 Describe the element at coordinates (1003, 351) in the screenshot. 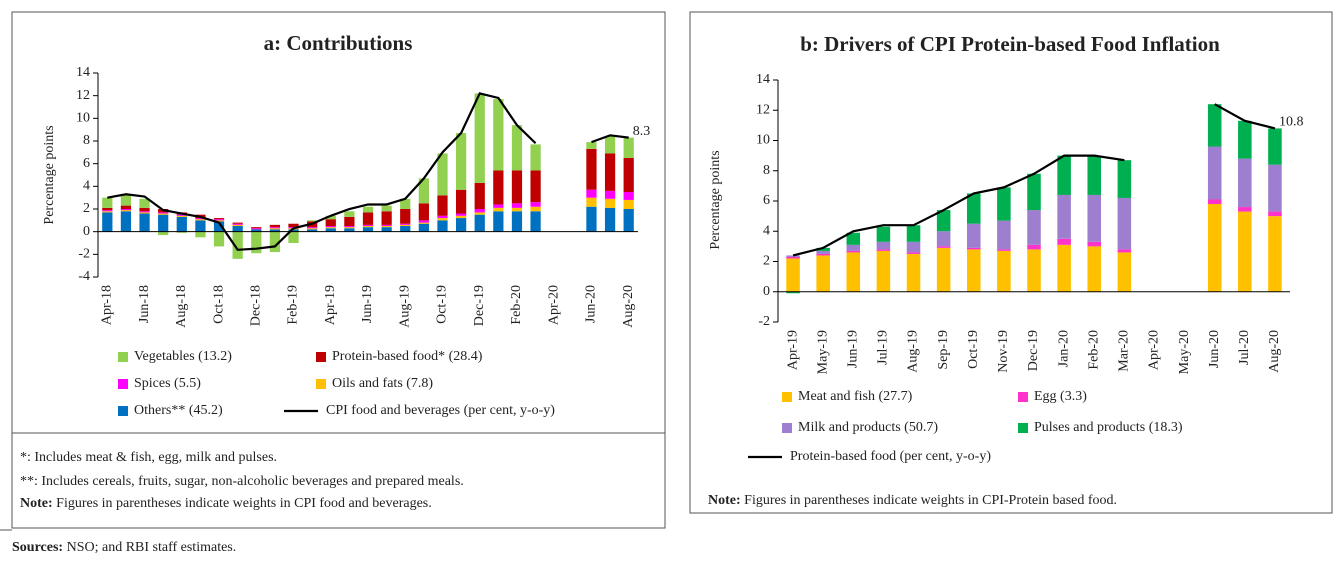

I see `x-tick-label: Nov-19` at that location.